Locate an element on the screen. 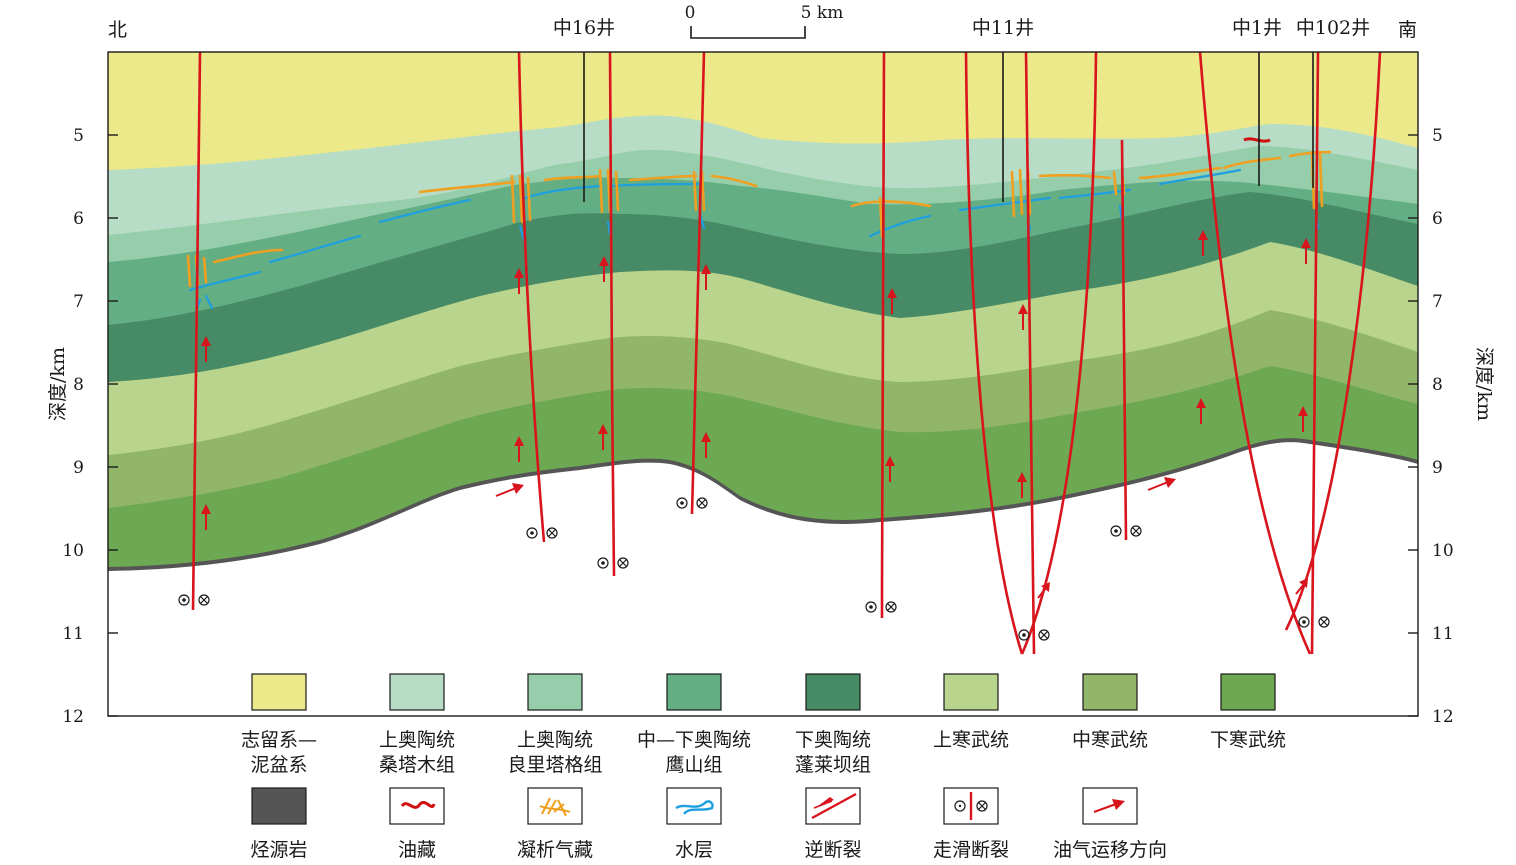 The width and height of the screenshot is (1516, 865). right-axis-tick-label: 6 is located at coordinates (1437, 219).